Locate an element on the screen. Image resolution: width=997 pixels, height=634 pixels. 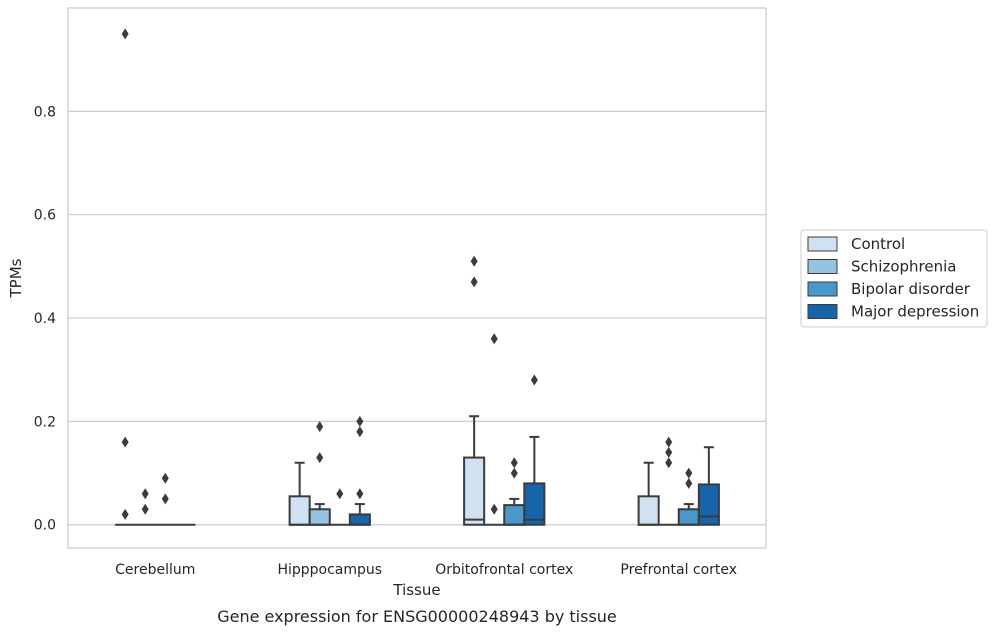
y-tick-label: 0.4 is located at coordinates (45, 319).